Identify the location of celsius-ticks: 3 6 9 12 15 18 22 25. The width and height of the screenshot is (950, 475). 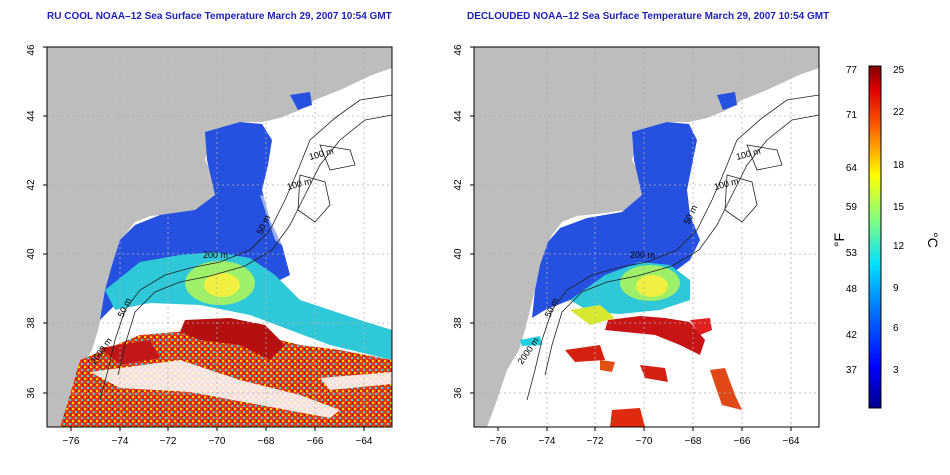
(899, 220).